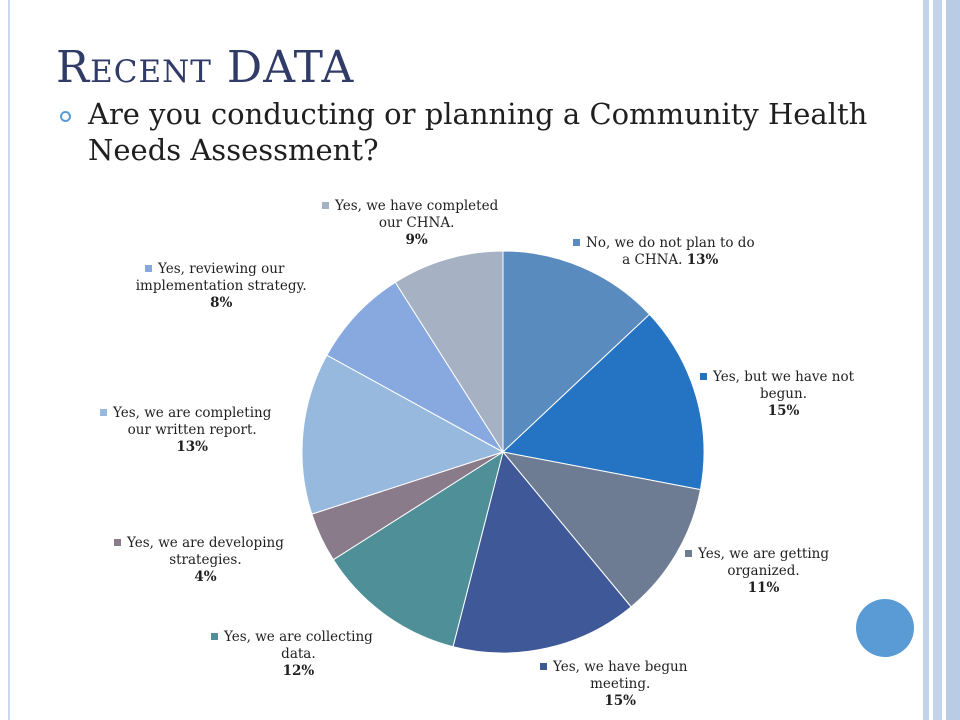  Describe the element at coordinates (763, 571) in the screenshot. I see `slice-label-line: organized.` at that location.